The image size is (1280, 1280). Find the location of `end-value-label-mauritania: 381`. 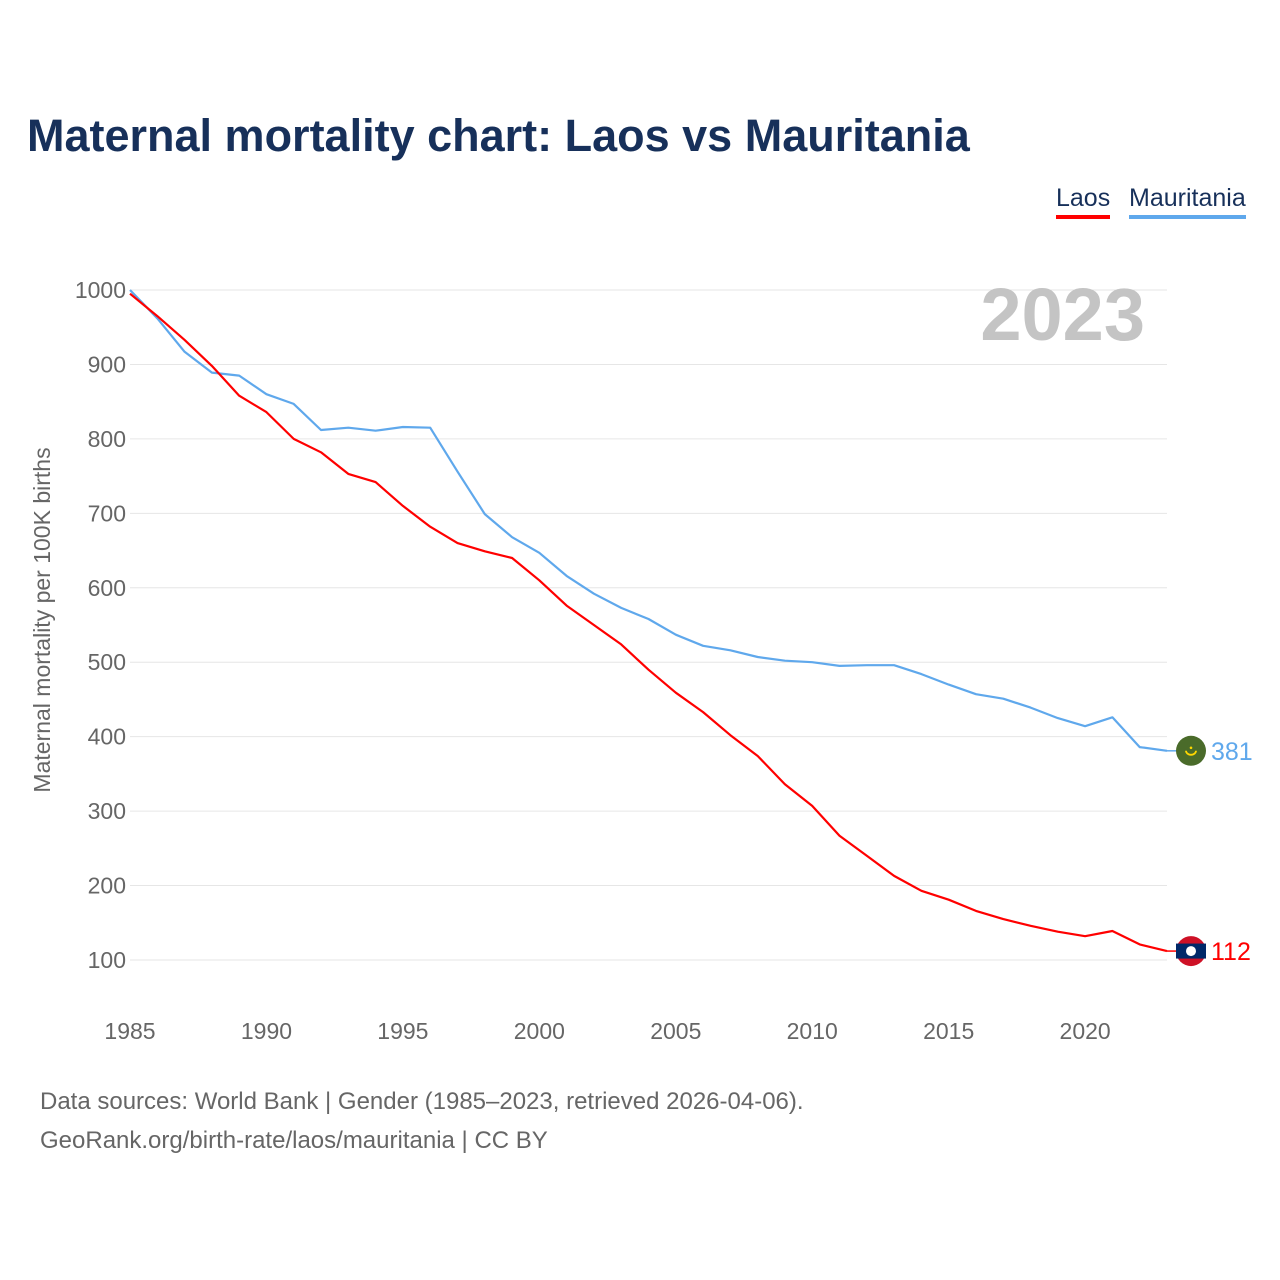

end-value-label-mauritania: 381 is located at coordinates (1232, 752).